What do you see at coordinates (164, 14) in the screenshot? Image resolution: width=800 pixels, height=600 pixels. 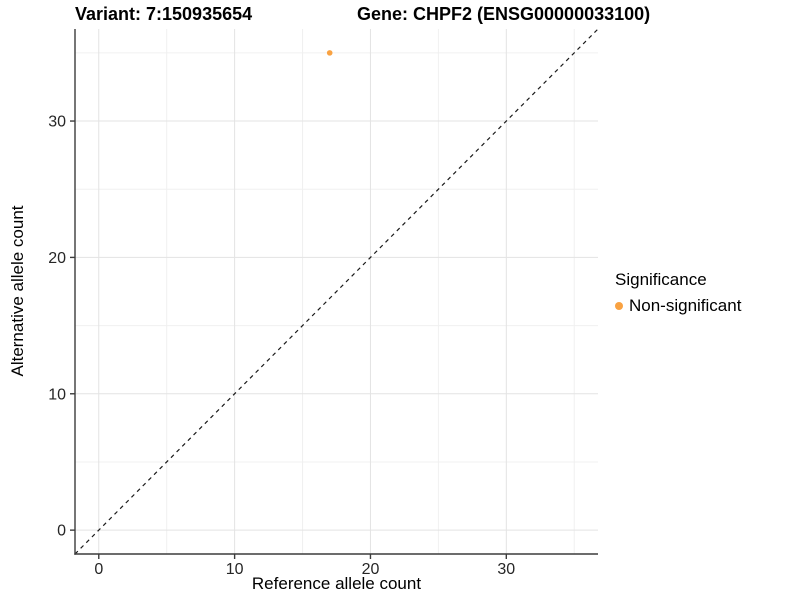 I see `variant-title: Variant: 7:150935654` at bounding box center [164, 14].